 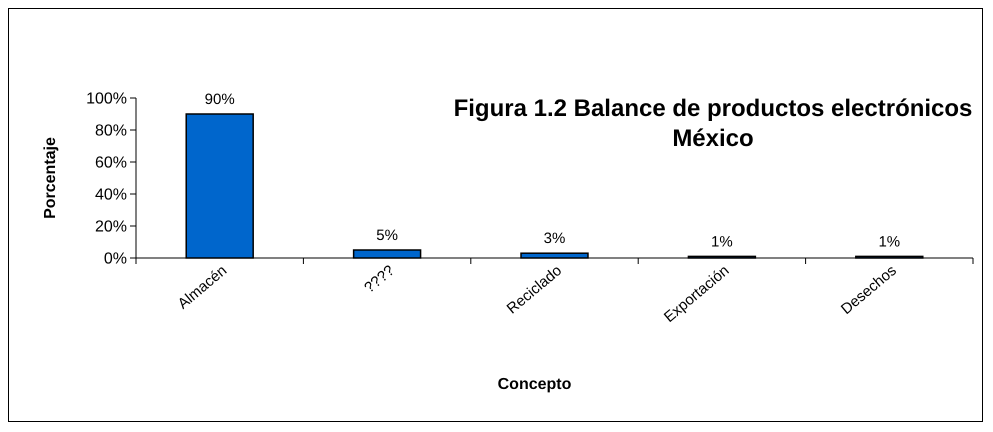 What do you see at coordinates (535, 384) in the screenshot?
I see `x-axis-title: Concepto` at bounding box center [535, 384].